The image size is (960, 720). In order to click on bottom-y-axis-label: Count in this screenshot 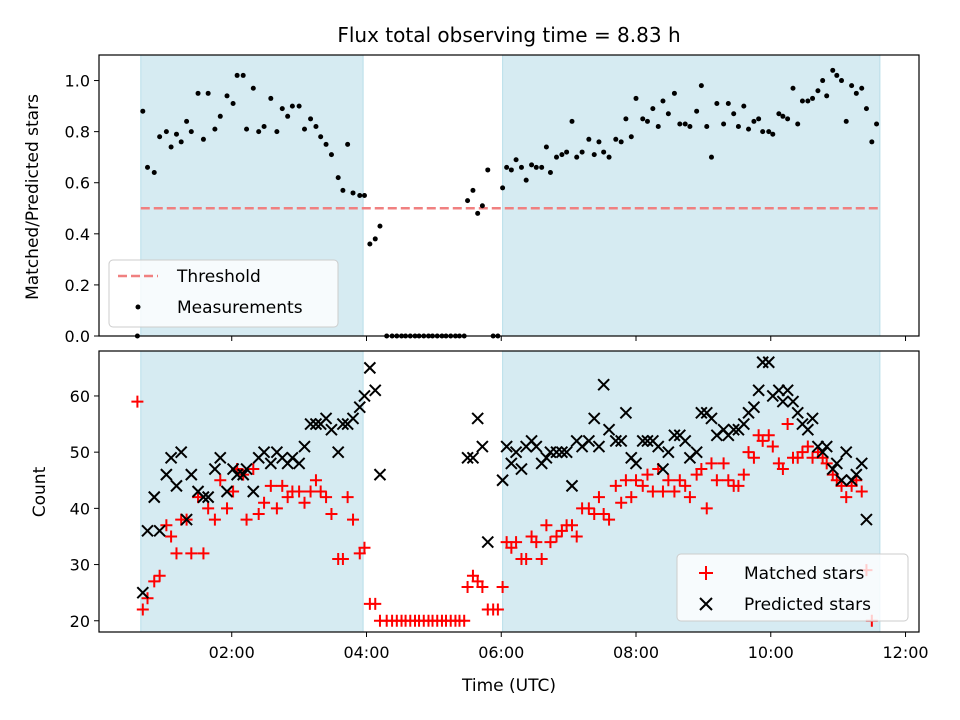, I will do `click(40, 491)`.